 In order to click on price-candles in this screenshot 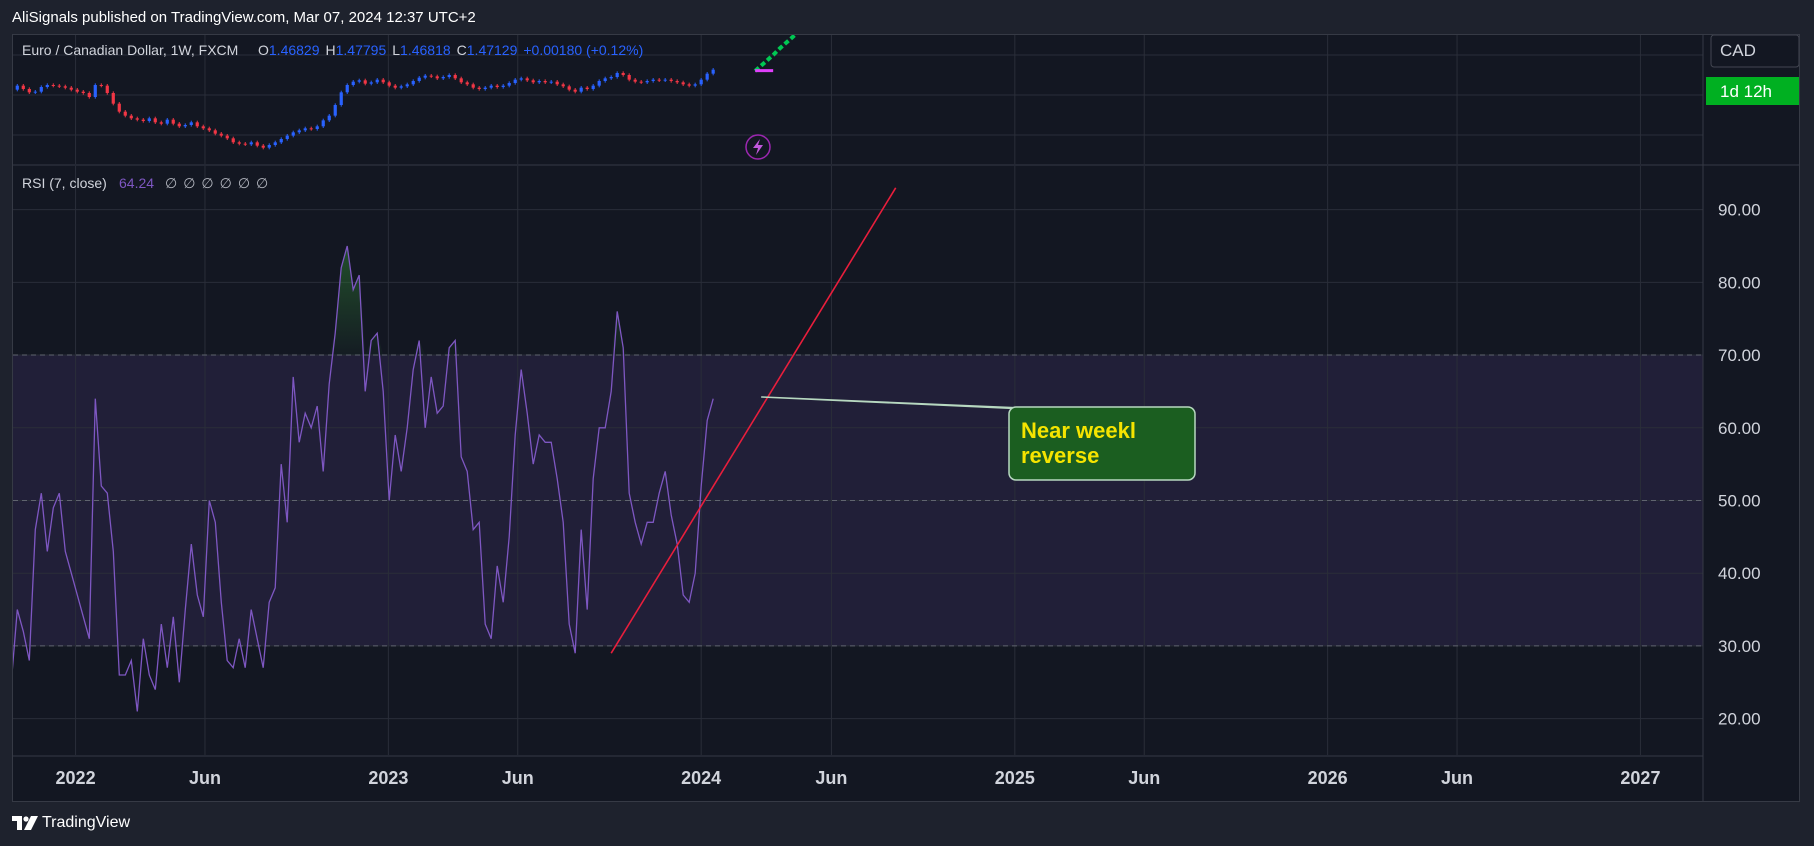, I will do `click(365, 109)`.